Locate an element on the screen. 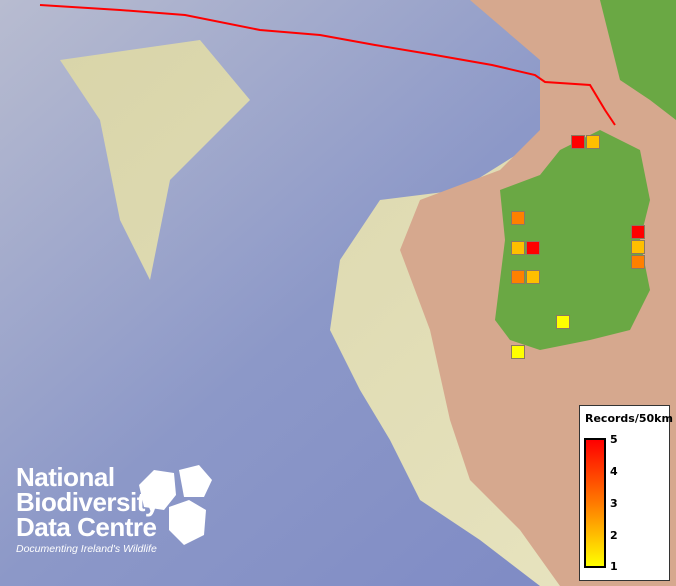  britain is located at coordinates (638, 60).